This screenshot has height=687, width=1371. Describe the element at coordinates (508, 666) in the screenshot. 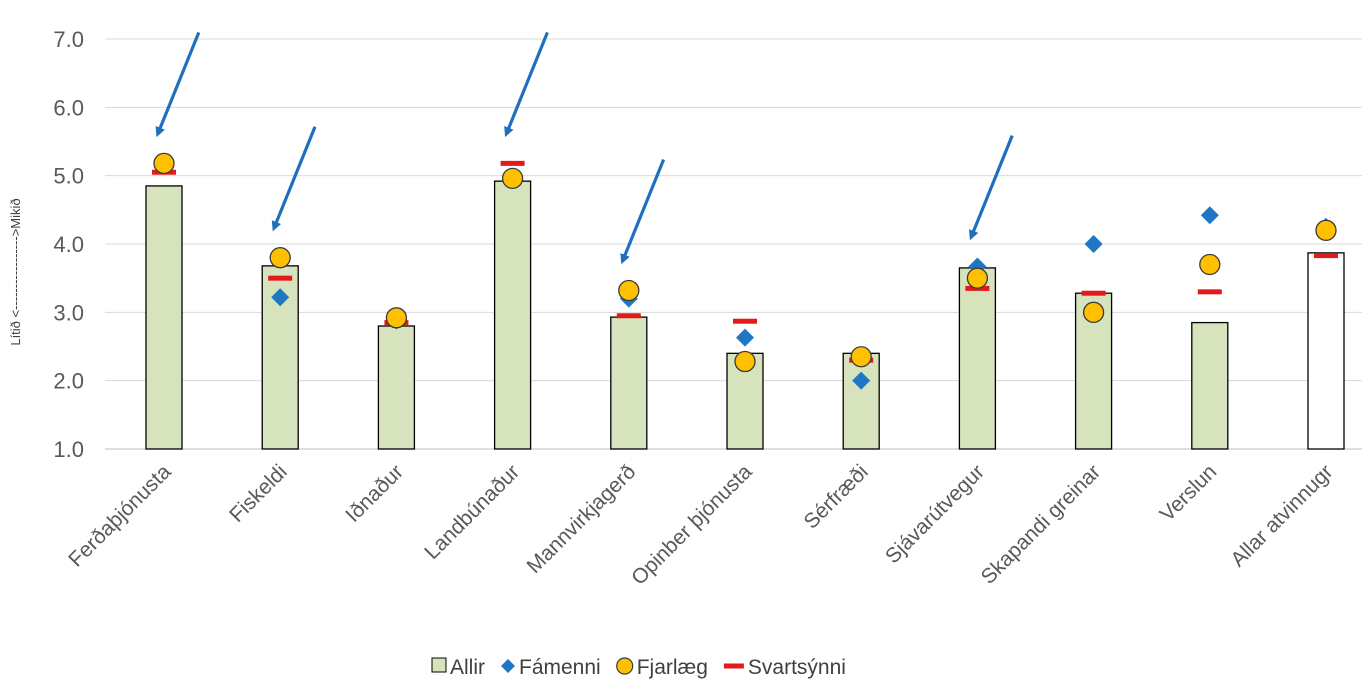

I see `legend-swatch-famenni` at that location.